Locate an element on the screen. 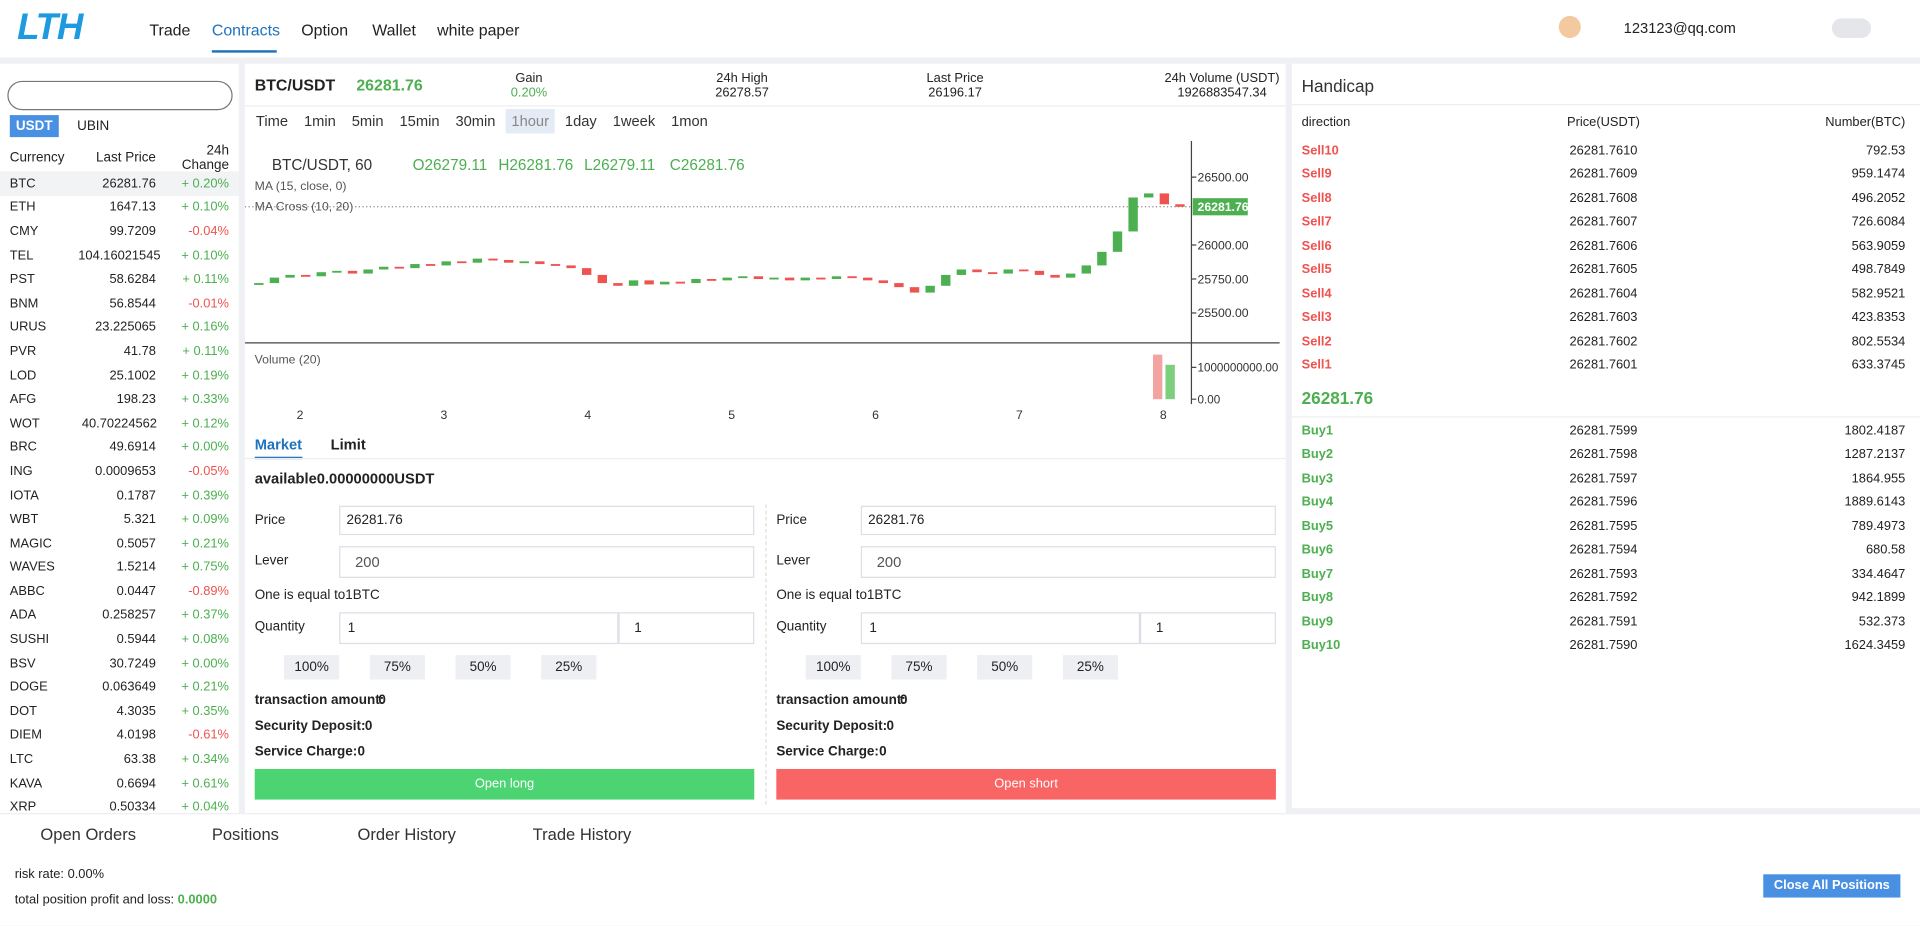  market-row: DOGE 0.063649 + 0.21% is located at coordinates (119, 687).